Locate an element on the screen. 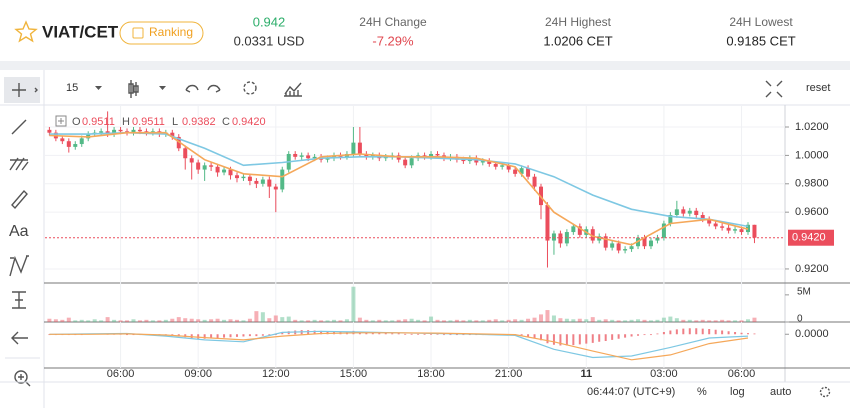  x-tick-label: 06:00 is located at coordinates (121, 374).